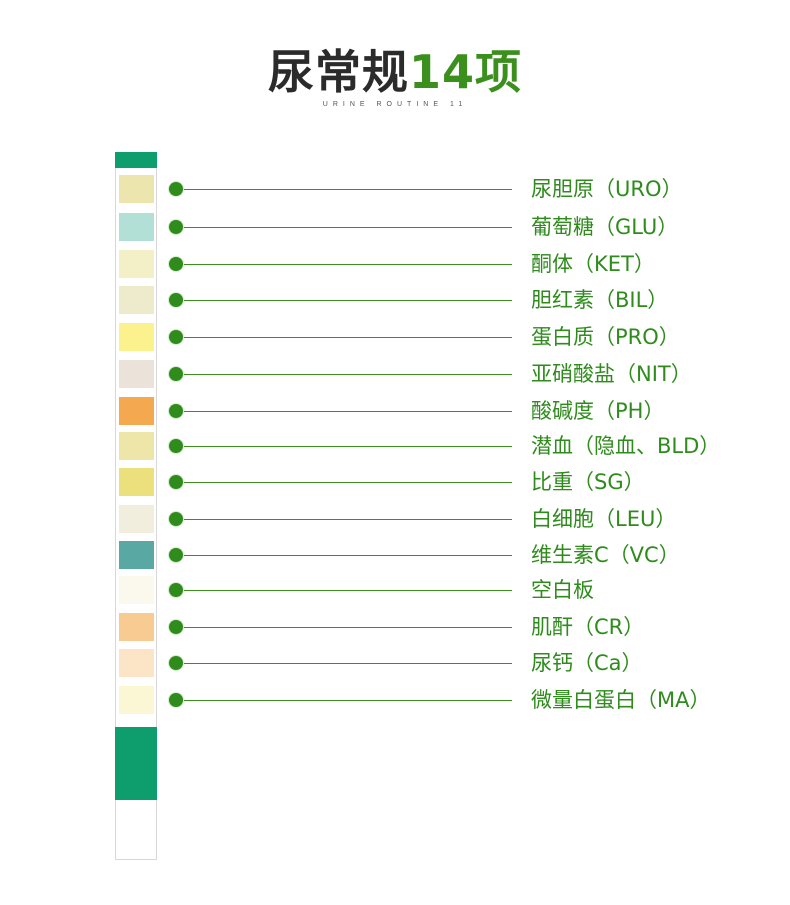 The height and width of the screenshot is (905, 790). Describe the element at coordinates (588, 627) in the screenshot. I see `item-label: 肌酐（CR）` at that location.